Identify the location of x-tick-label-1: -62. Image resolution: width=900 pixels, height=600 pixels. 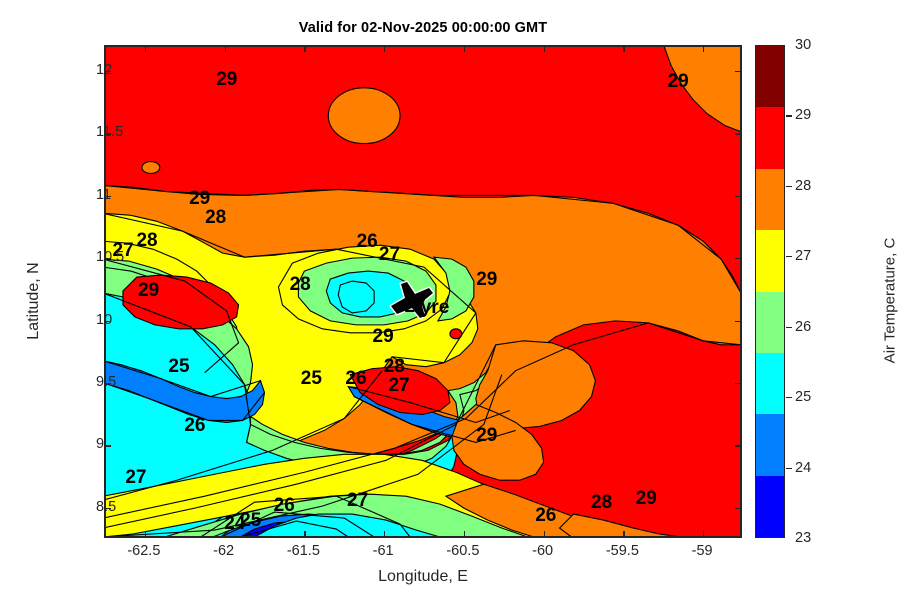
(224, 551).